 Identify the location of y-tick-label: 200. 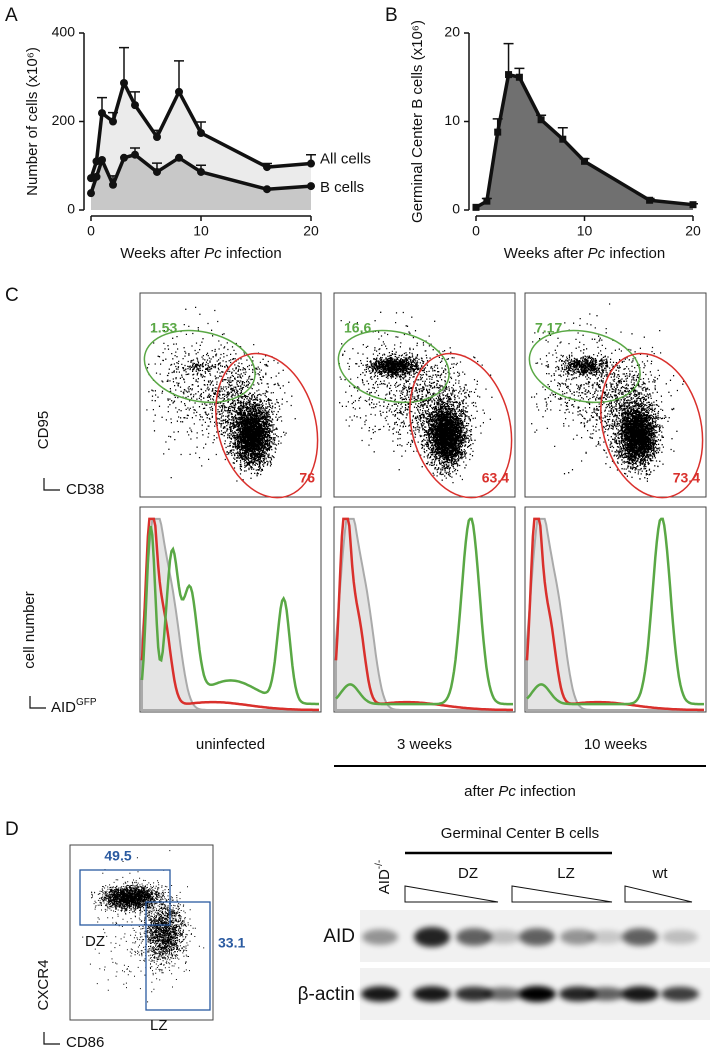
(64, 120).